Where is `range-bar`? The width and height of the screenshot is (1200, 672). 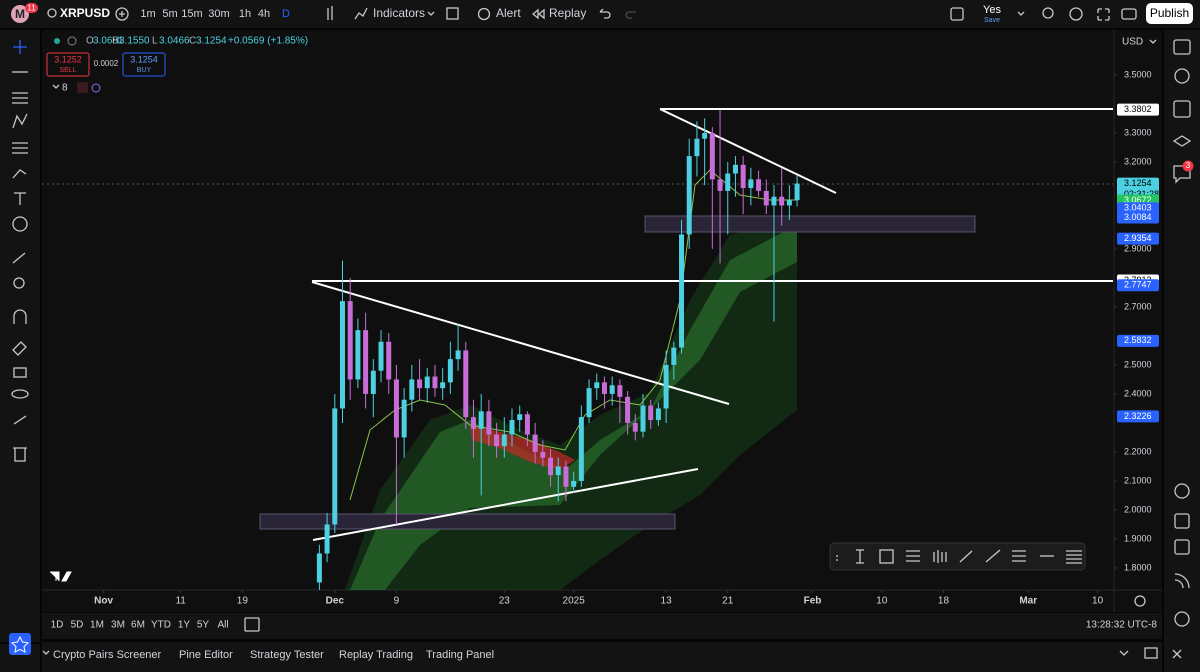 range-bar is located at coordinates (602, 626).